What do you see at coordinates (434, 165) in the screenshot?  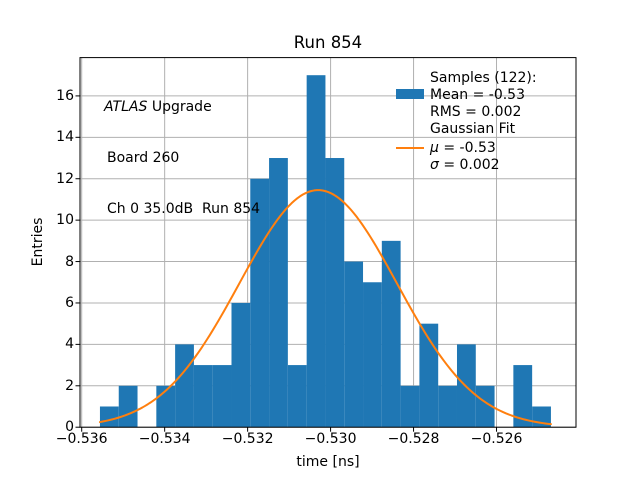 I see `legend-sigma-symbol: σ` at bounding box center [434, 165].